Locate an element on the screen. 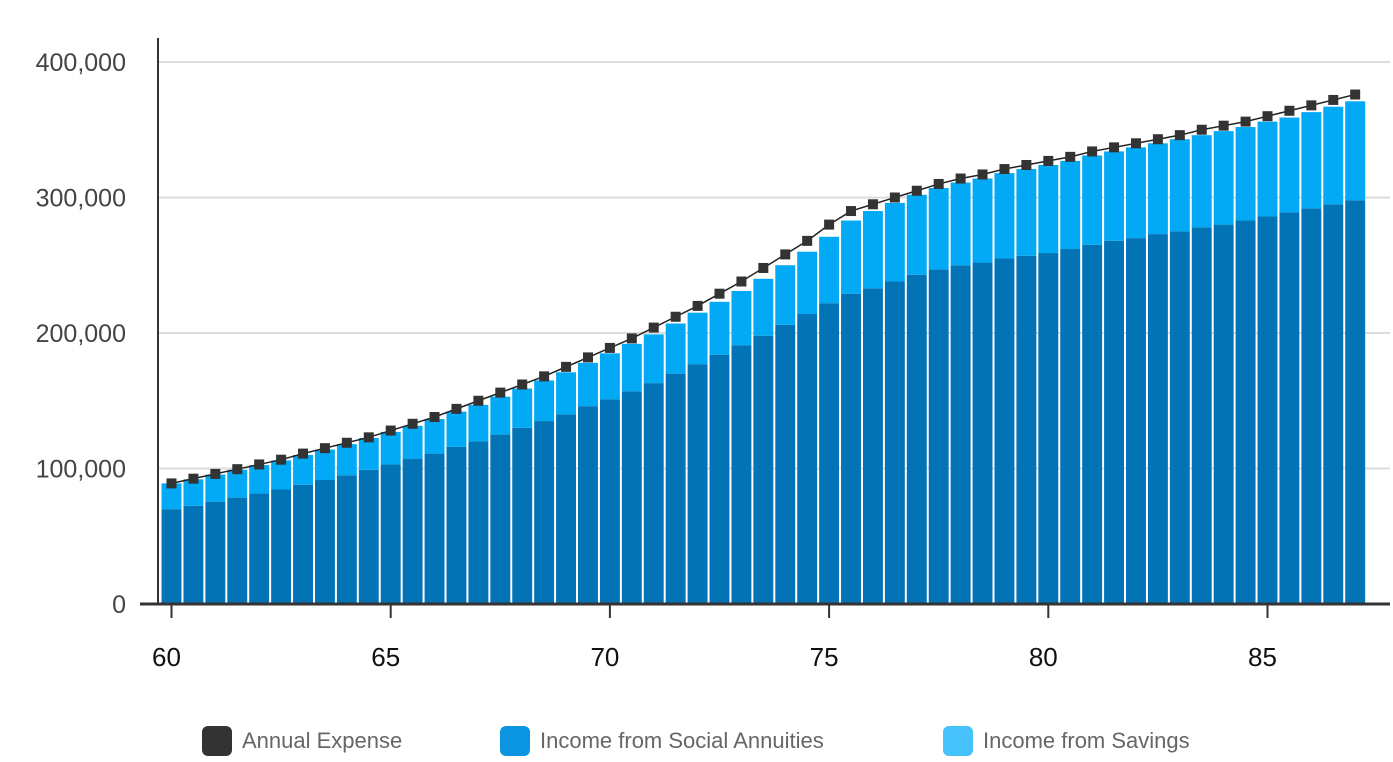  legend-item-savings: Income from Savings is located at coordinates (1066, 741).